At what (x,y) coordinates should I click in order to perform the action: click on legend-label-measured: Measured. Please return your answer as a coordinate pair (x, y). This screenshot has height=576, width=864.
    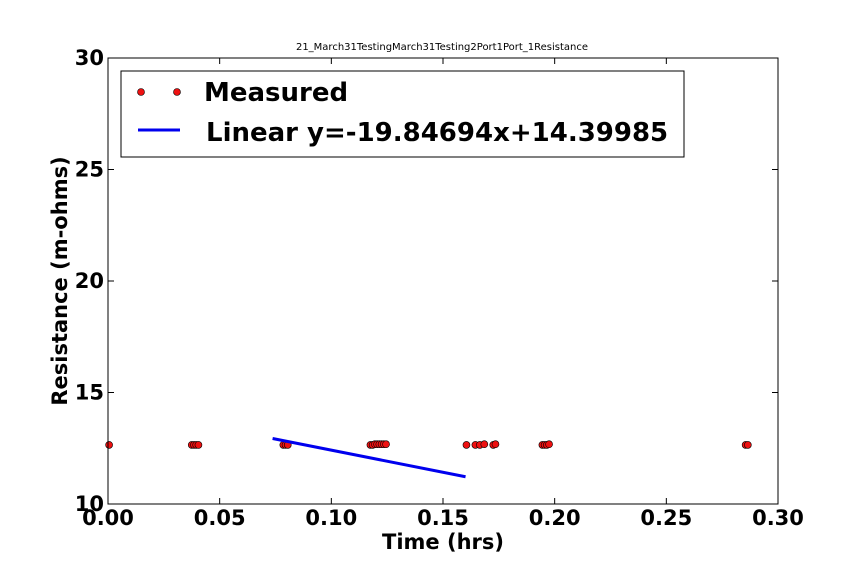
    Looking at the image, I should click on (276, 93).